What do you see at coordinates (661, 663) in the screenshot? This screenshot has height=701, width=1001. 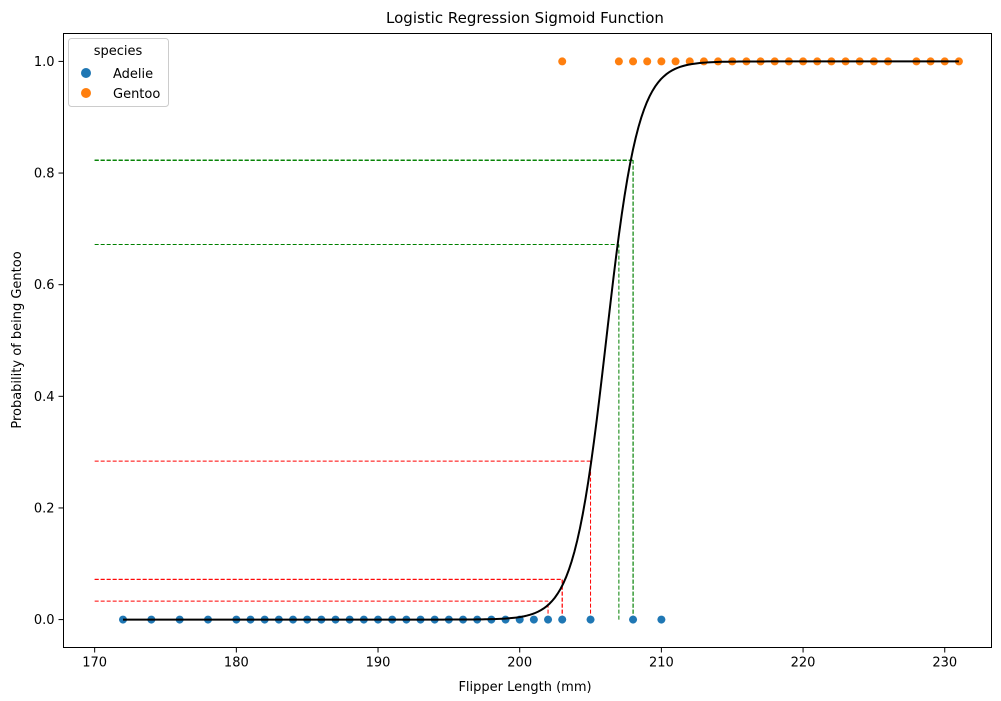 I see `x-tick-label: 210` at bounding box center [661, 663].